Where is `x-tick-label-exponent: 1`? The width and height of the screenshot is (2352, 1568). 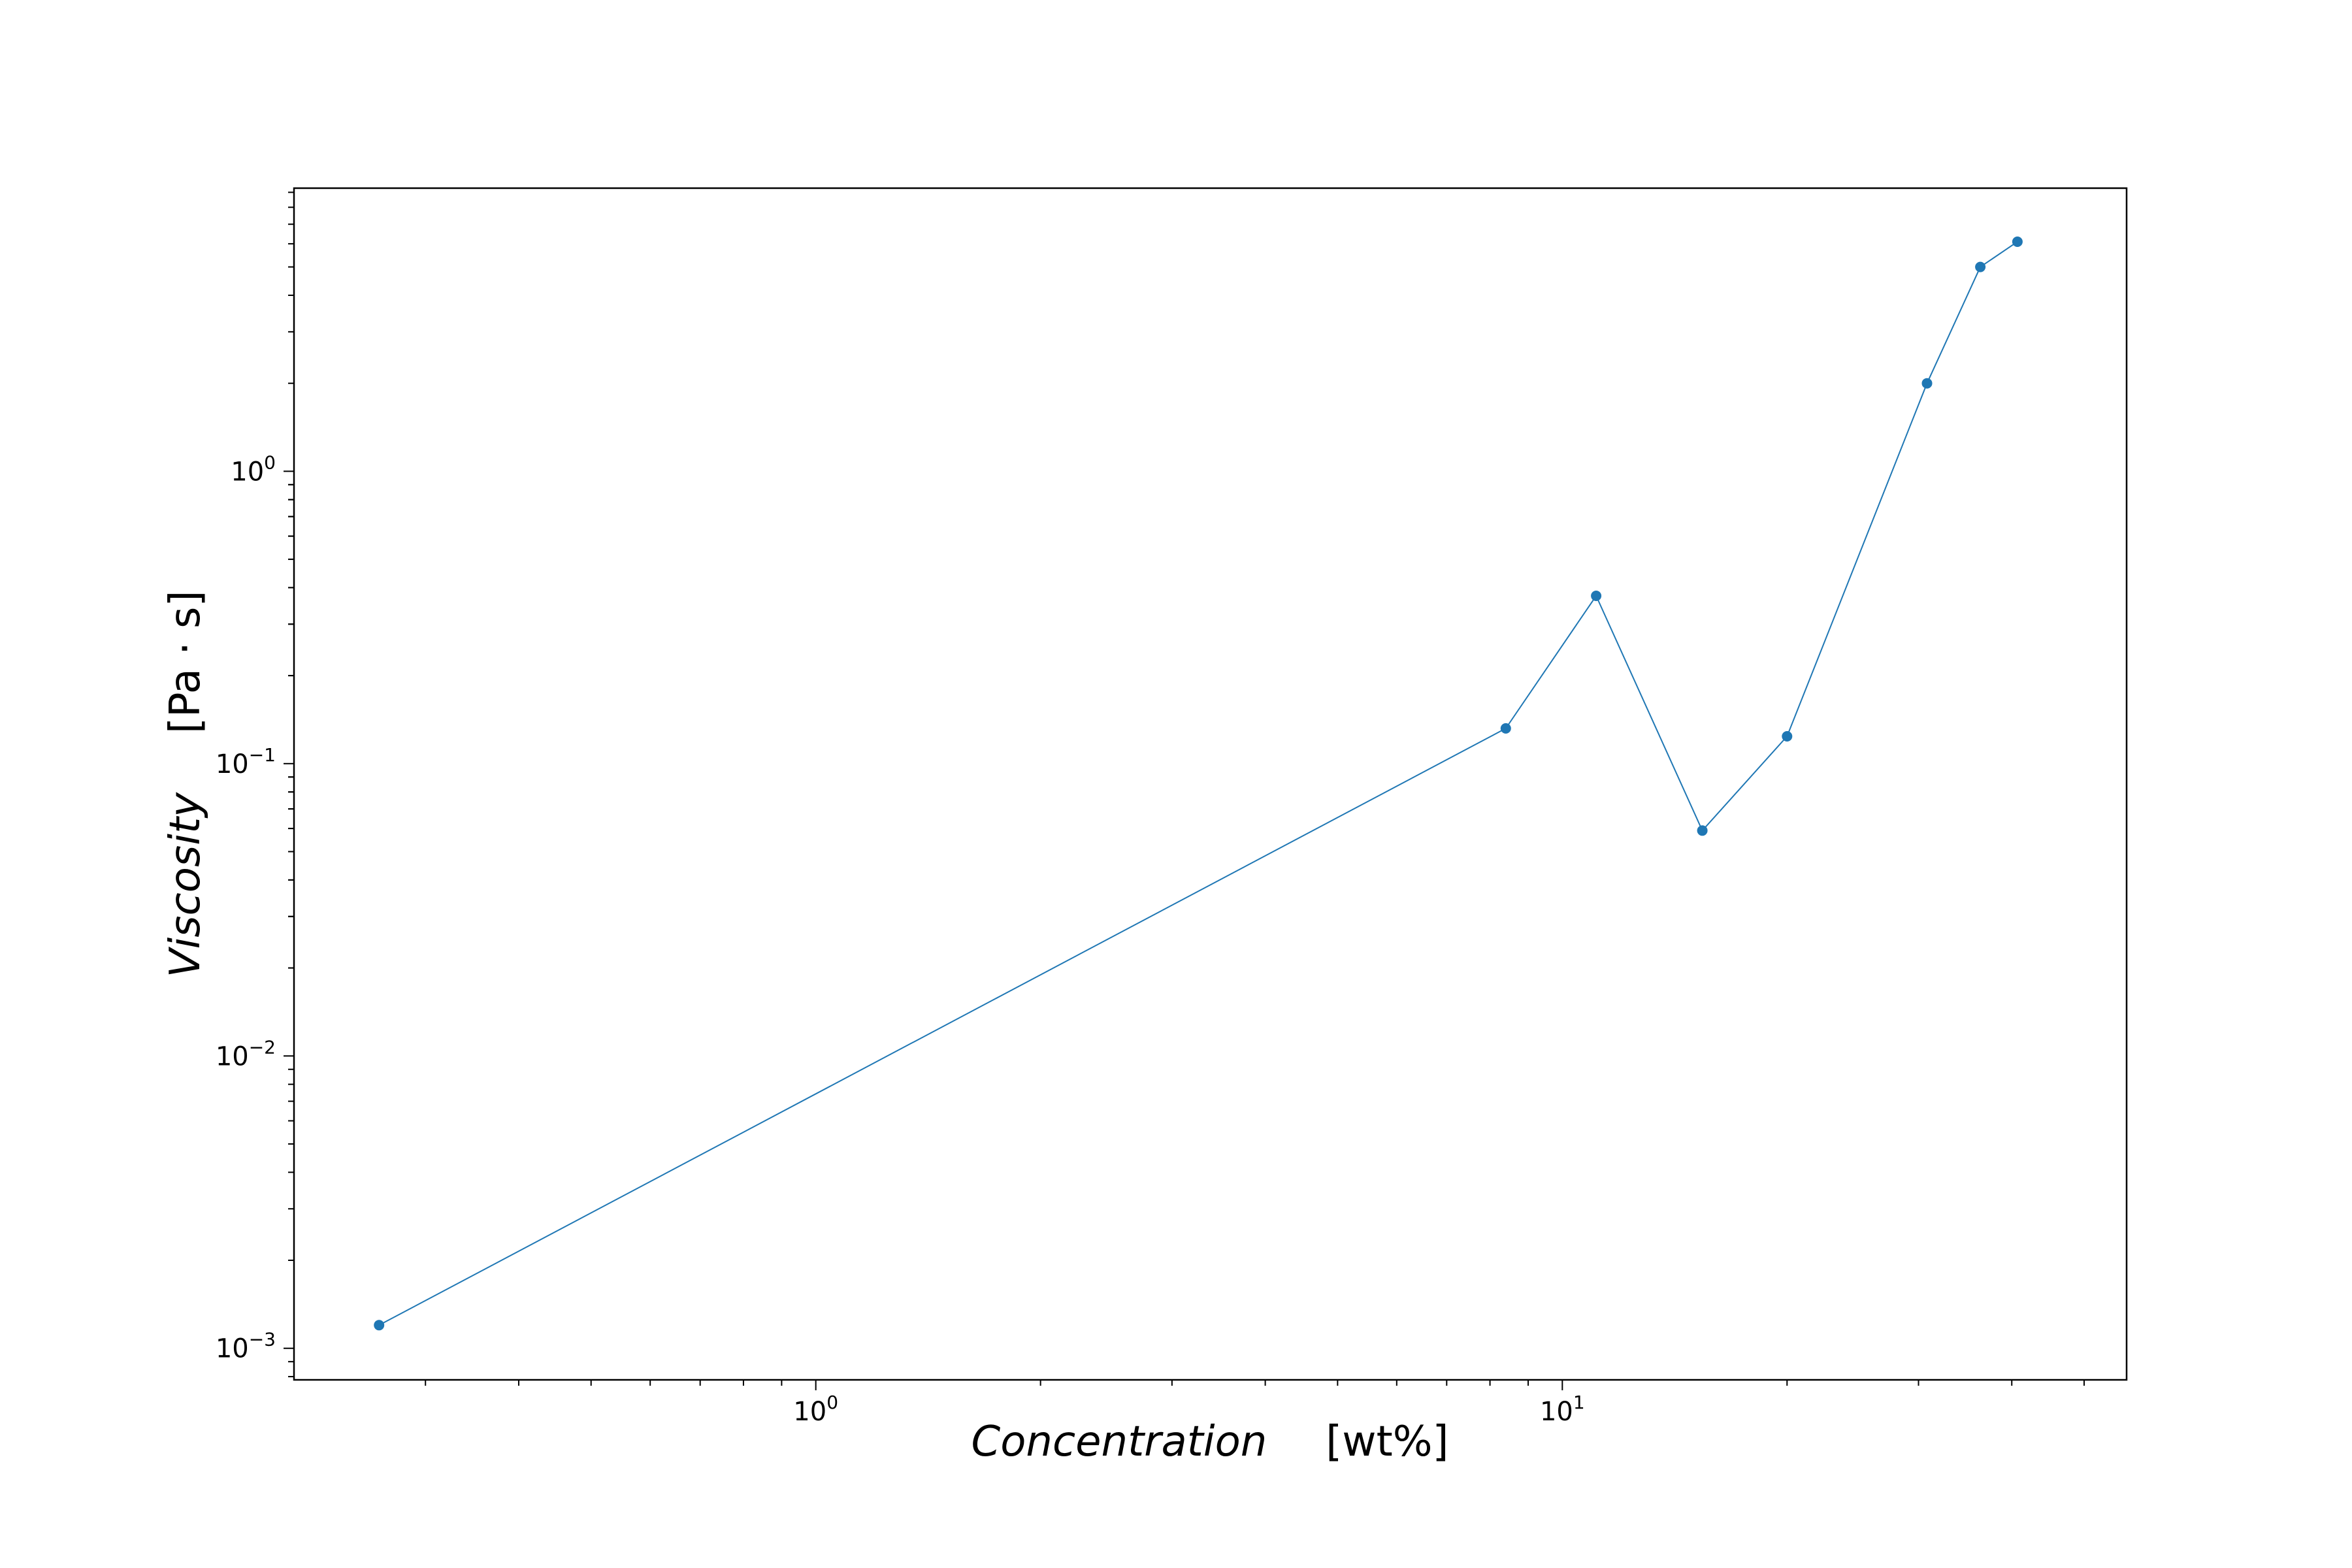
x-tick-label-exponent: 1 is located at coordinates (1579, 1402).